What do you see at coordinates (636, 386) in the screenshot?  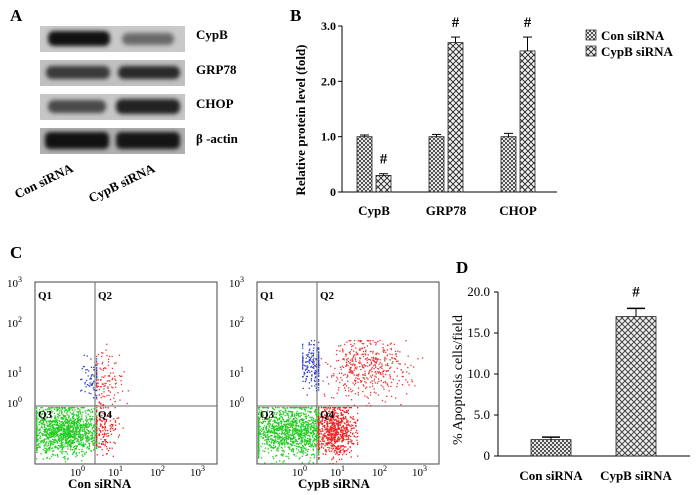 I see `chart-d-bar-cypb` at bounding box center [636, 386].